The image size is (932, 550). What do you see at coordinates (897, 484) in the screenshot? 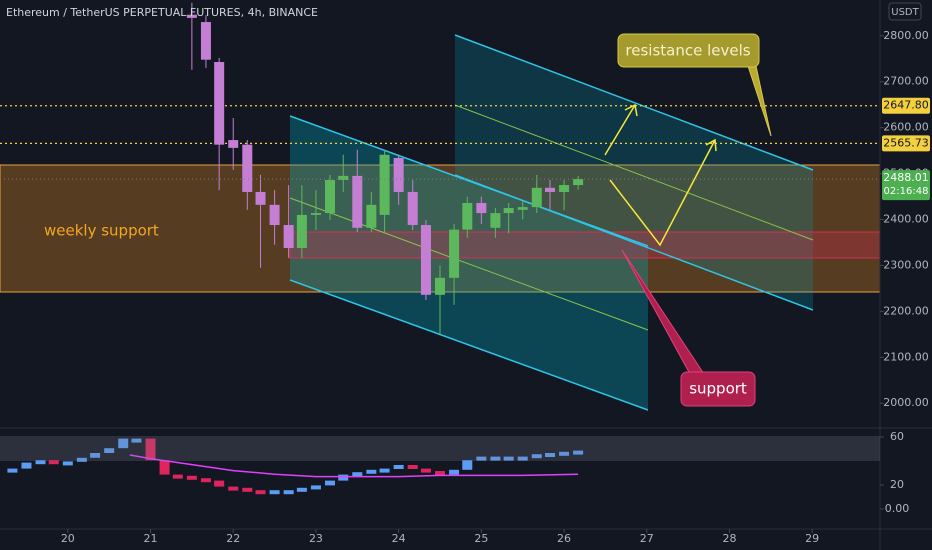
I see `indicator-tick-label: 20` at bounding box center [897, 484].